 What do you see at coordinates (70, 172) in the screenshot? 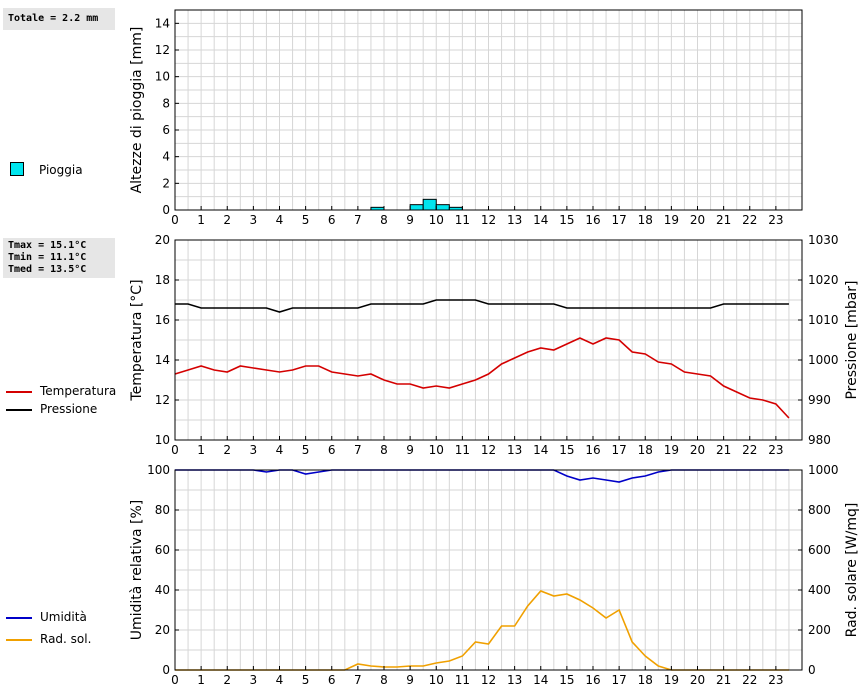
I see `rain-legend: Pioggia` at bounding box center [70, 172].